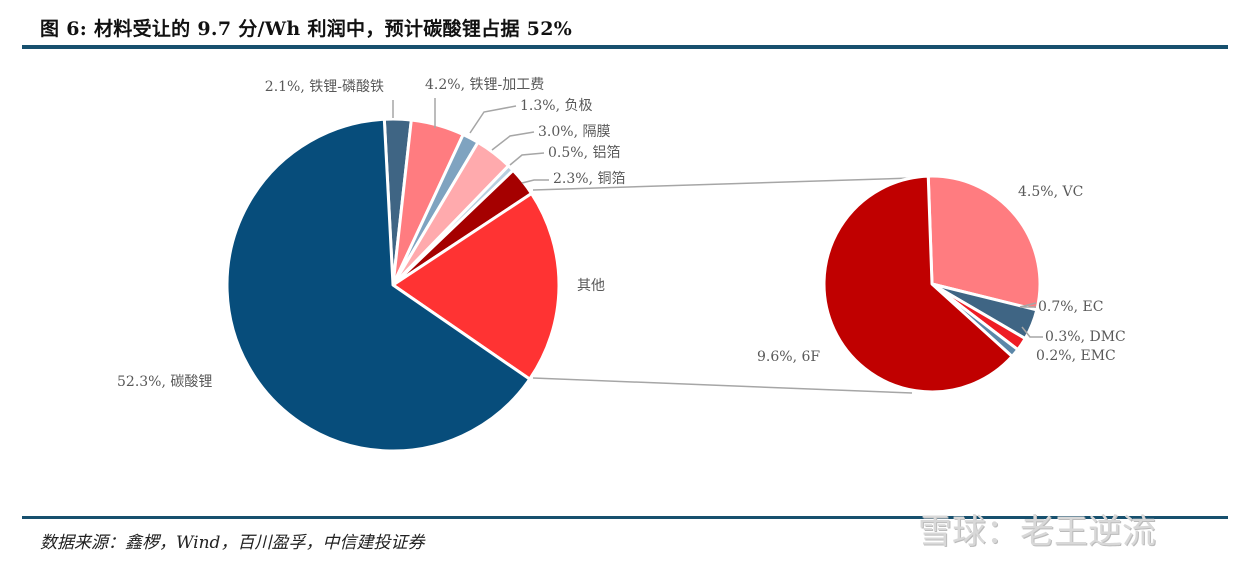  What do you see at coordinates (722, 385) in the screenshot?
I see `connector-line-bottom` at bounding box center [722, 385].